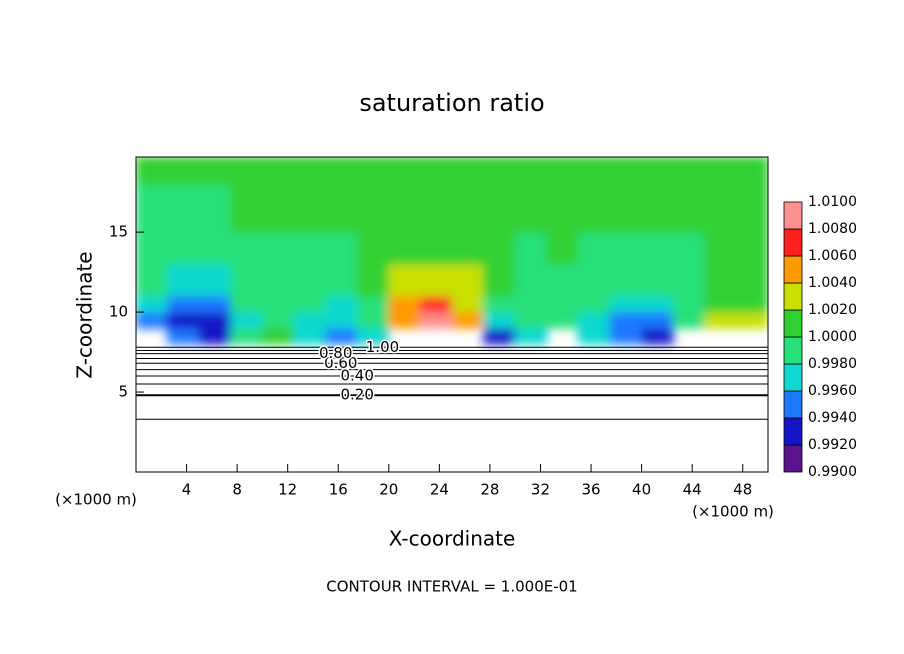 Image resolution: width=904 pixels, height=654 pixels. Describe the element at coordinates (832, 256) in the screenshot. I see `colorbar-label: 1.0060` at that location.